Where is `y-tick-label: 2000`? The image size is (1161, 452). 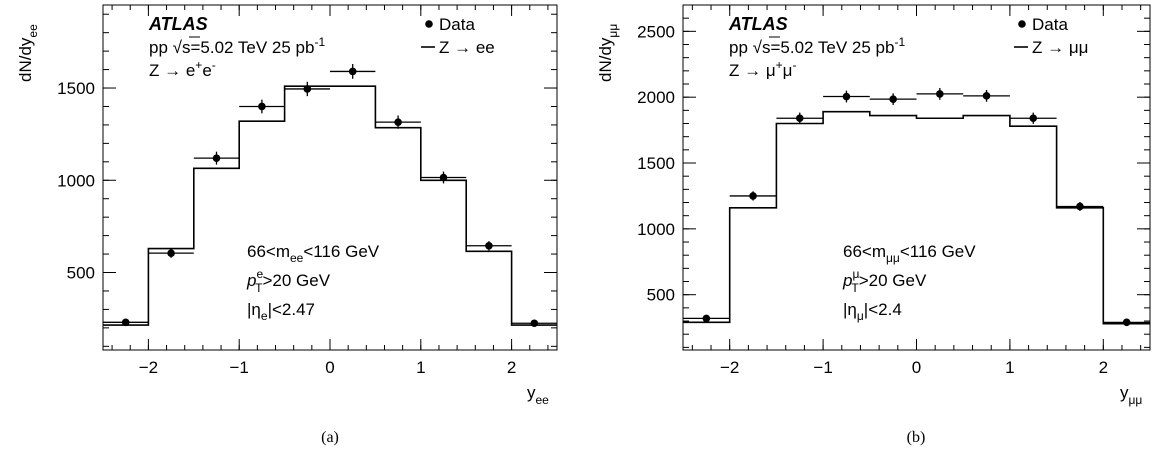 y-tick-label: 2000 is located at coordinates (656, 97).